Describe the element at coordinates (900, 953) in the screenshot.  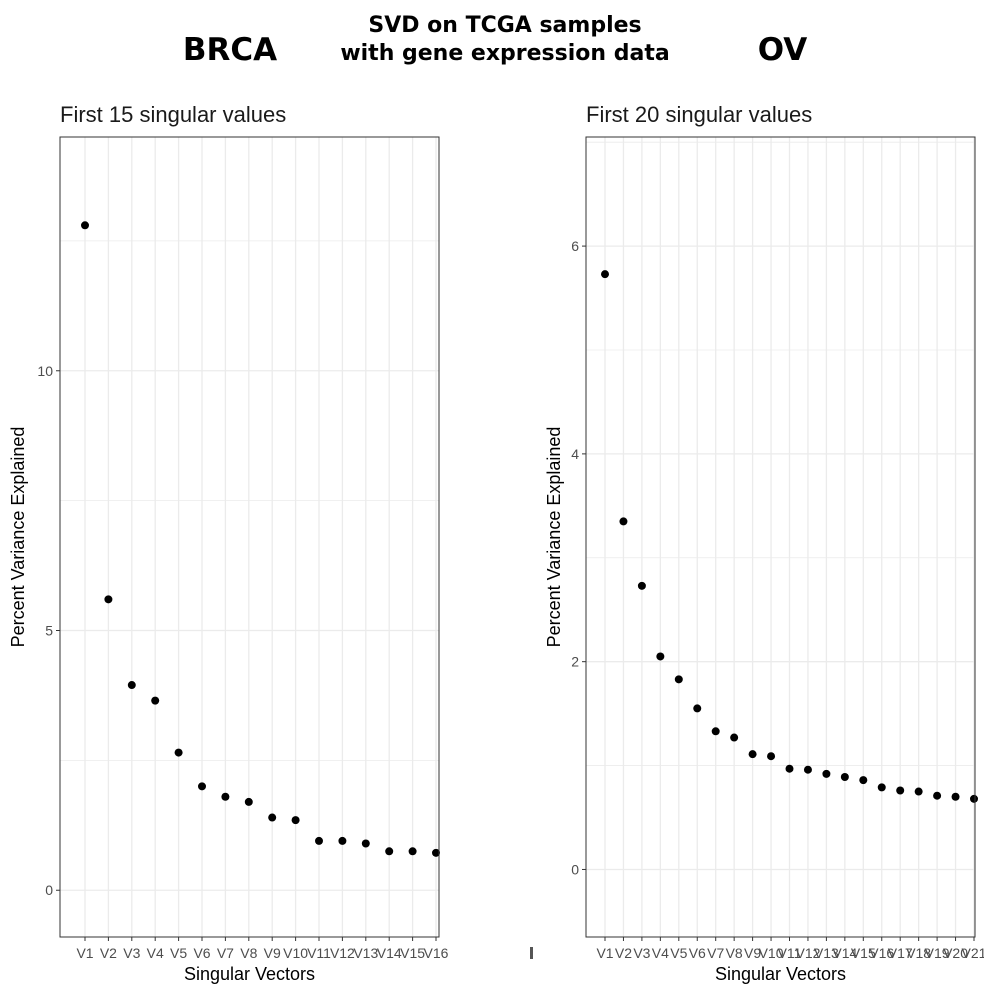
I see `x-tick-label: V17` at that location.